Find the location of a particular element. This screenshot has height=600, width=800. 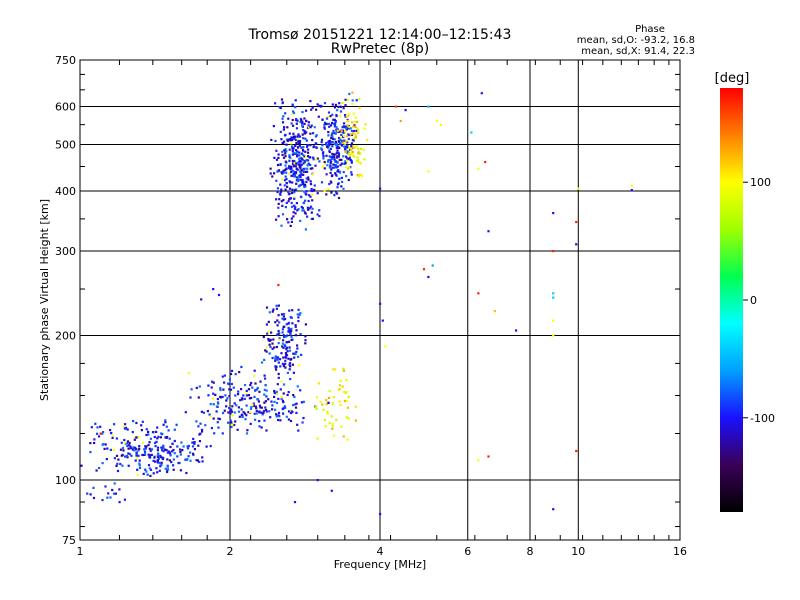

phase-stats-x: mean, sd,X: 91.4, 22.3 is located at coordinates (638, 51).